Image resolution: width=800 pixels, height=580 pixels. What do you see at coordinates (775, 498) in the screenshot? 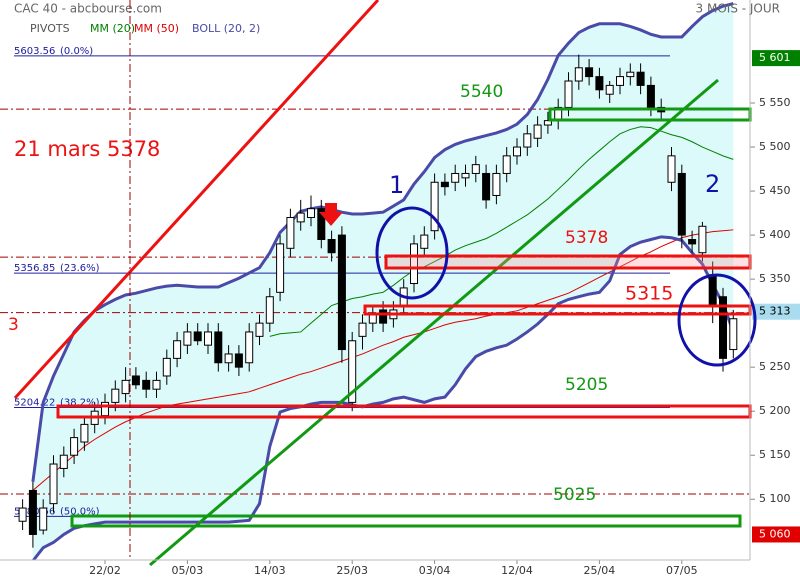
I see `y-tick-label: 5 100` at bounding box center [775, 498].